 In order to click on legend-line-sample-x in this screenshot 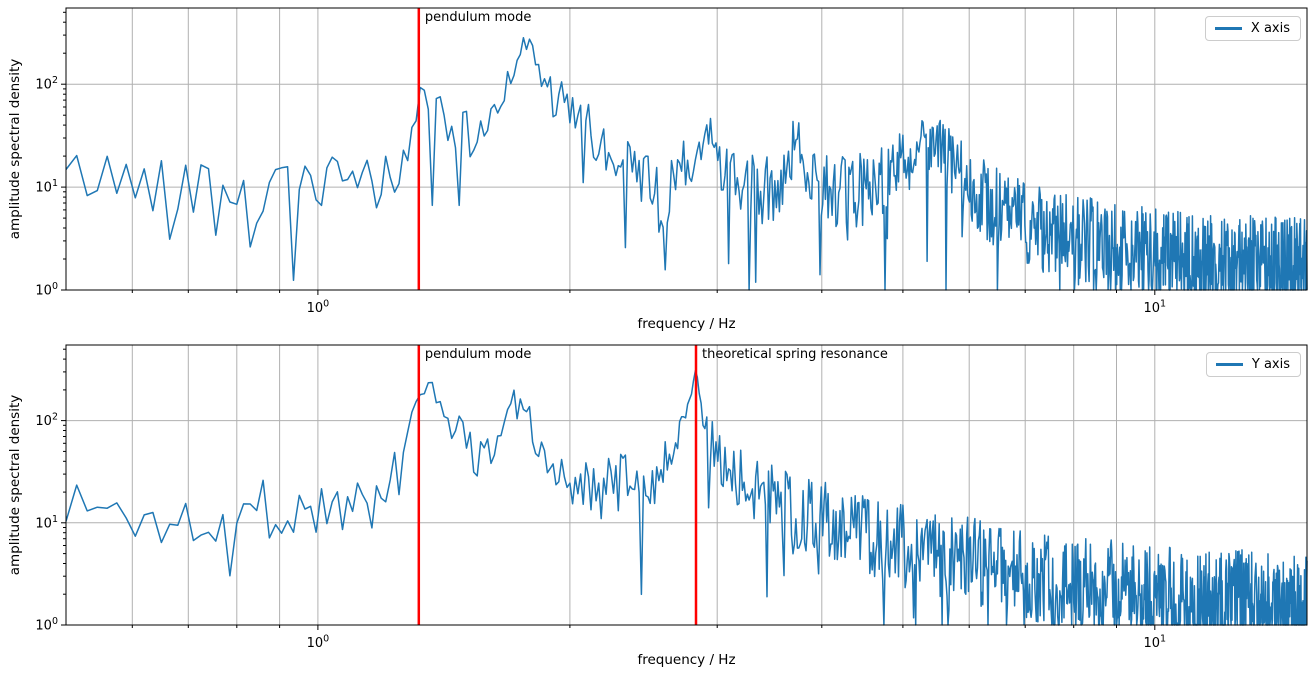, I will do `click(1228, 28)`.